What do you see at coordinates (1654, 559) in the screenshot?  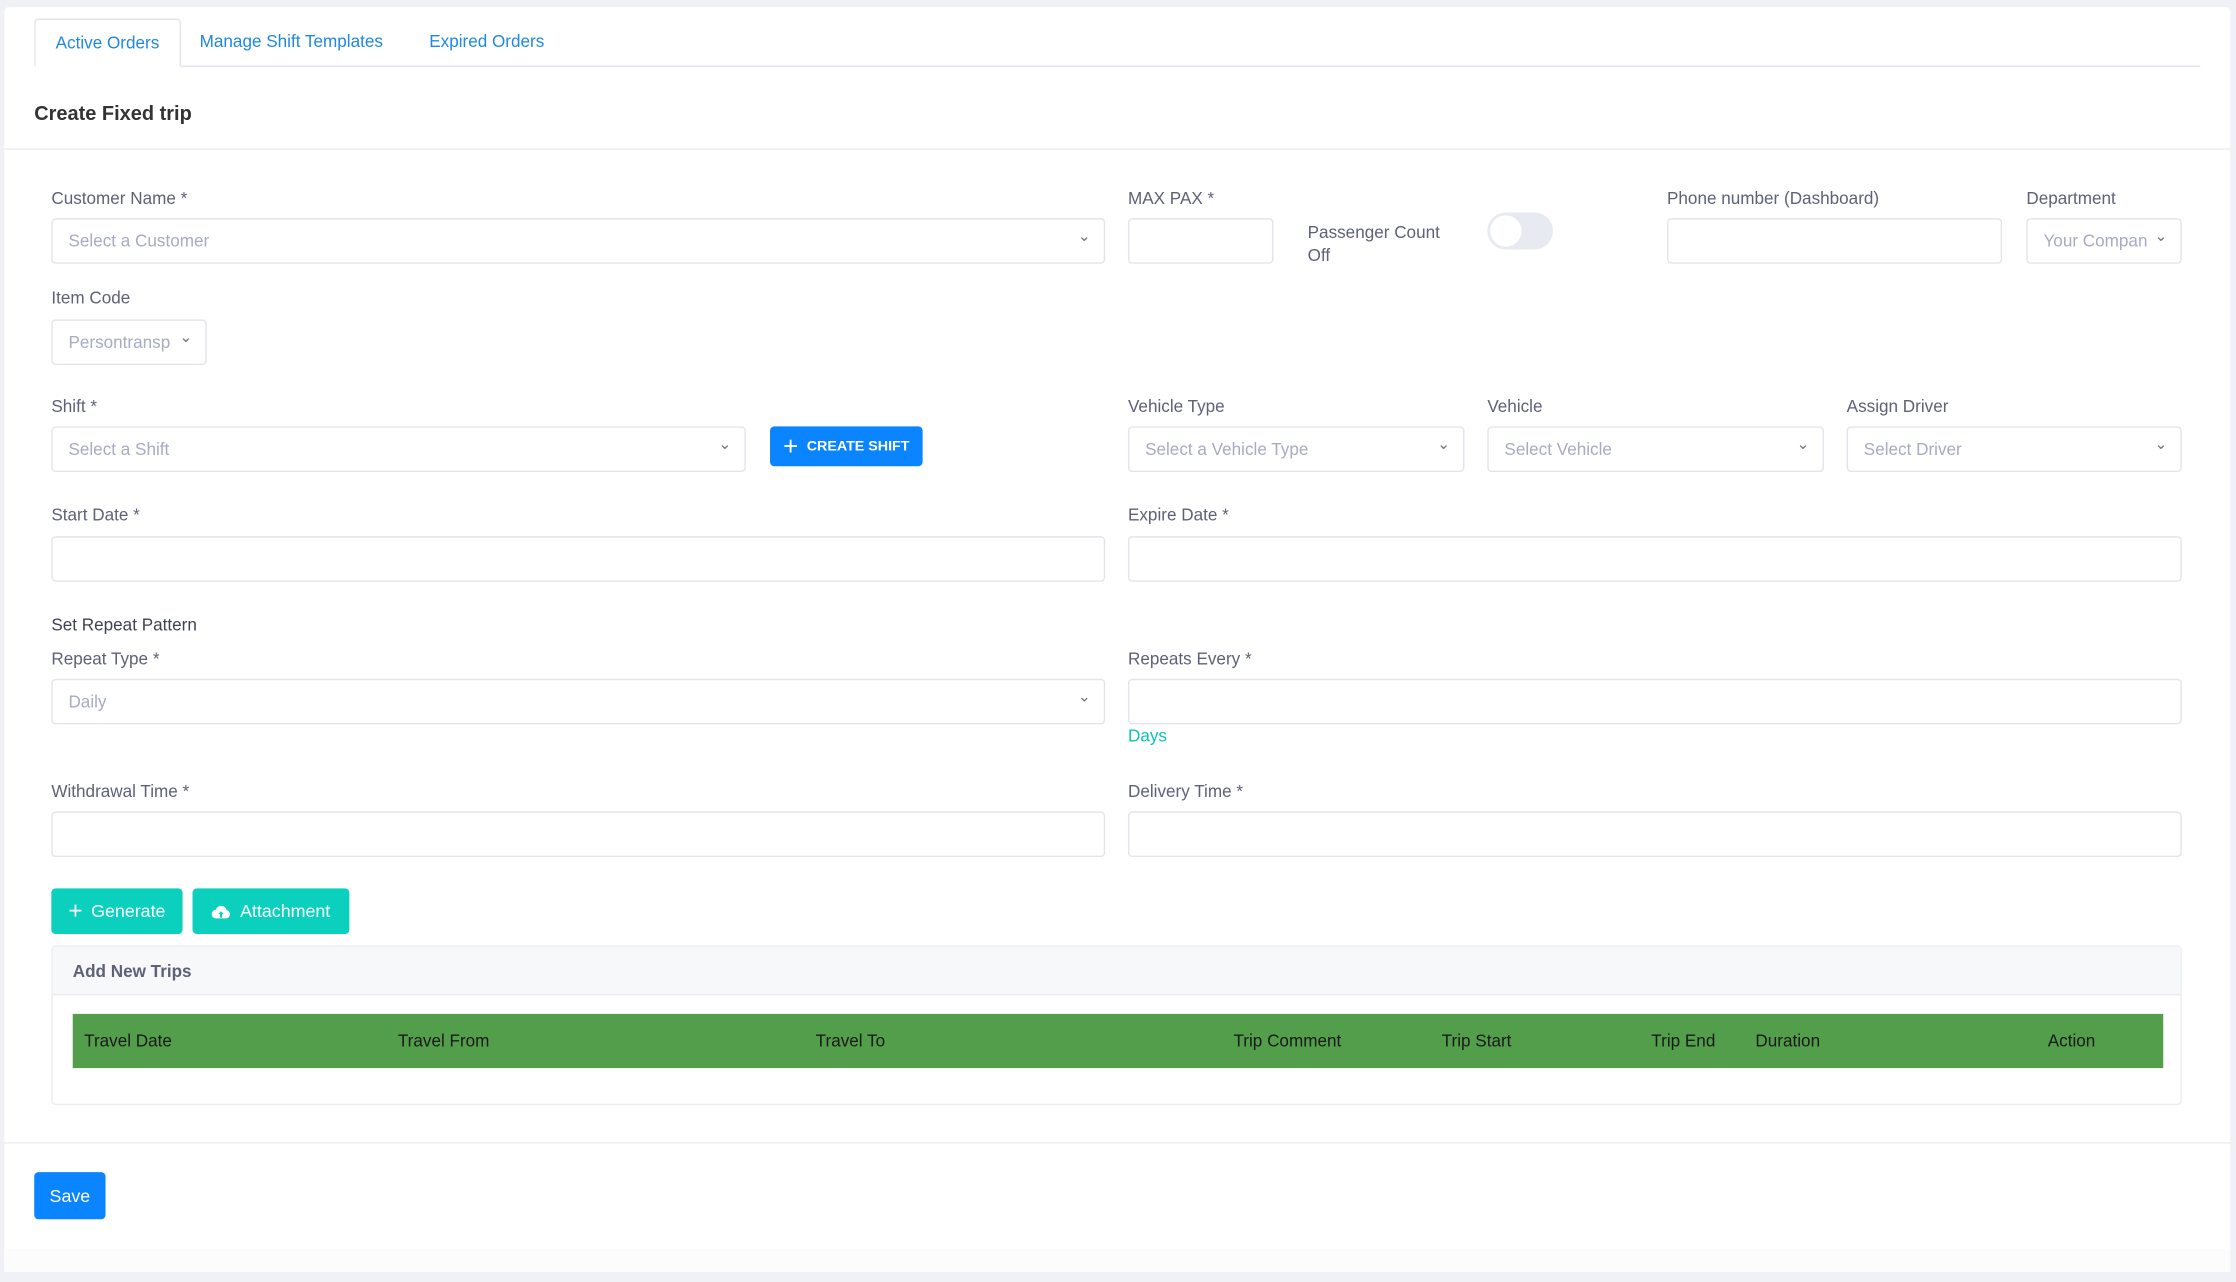 I see `expire-date-input` at bounding box center [1654, 559].